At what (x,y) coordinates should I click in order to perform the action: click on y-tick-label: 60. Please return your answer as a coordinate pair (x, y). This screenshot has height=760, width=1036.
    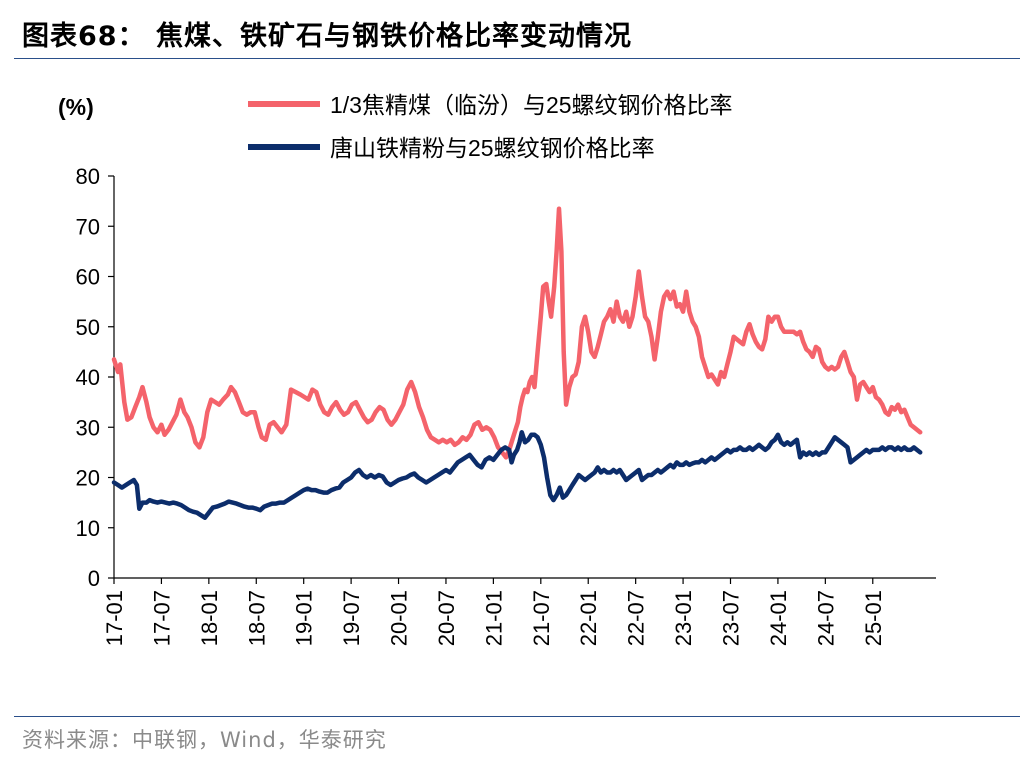
    Looking at the image, I should click on (88, 277).